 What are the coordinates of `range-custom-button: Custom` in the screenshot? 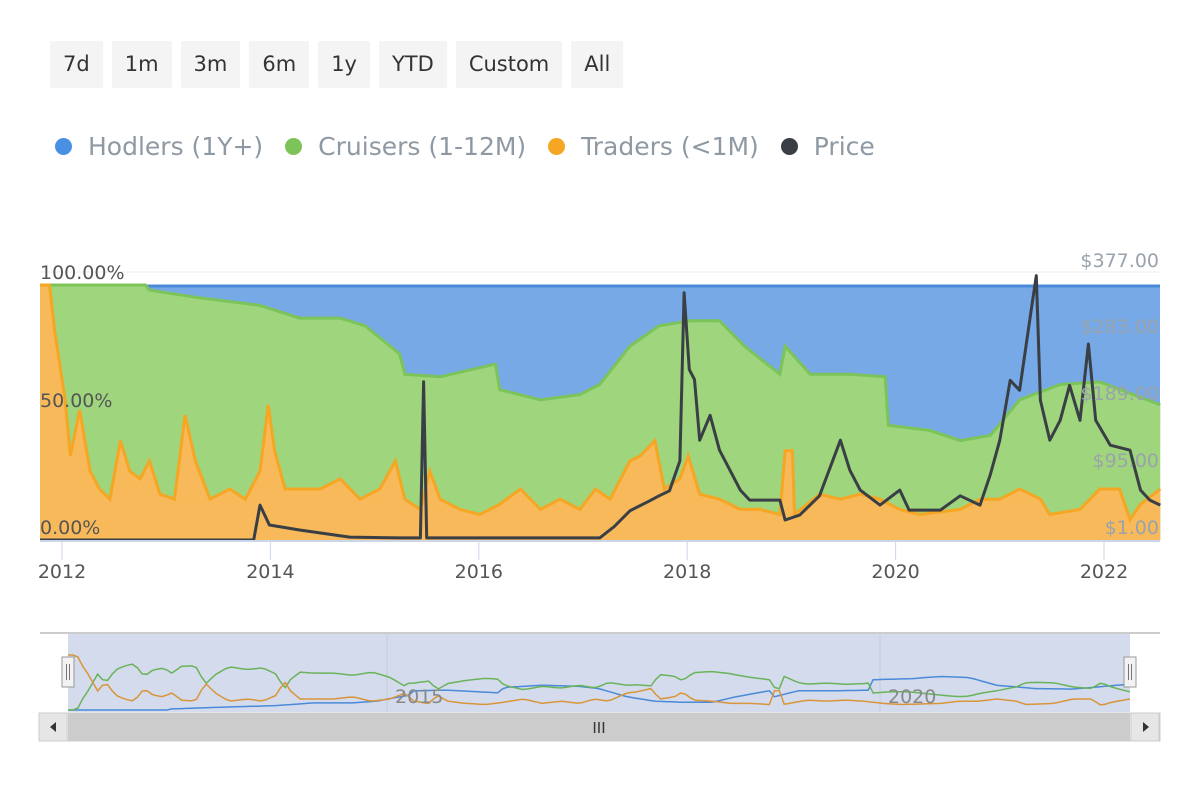 It's located at (509, 64).